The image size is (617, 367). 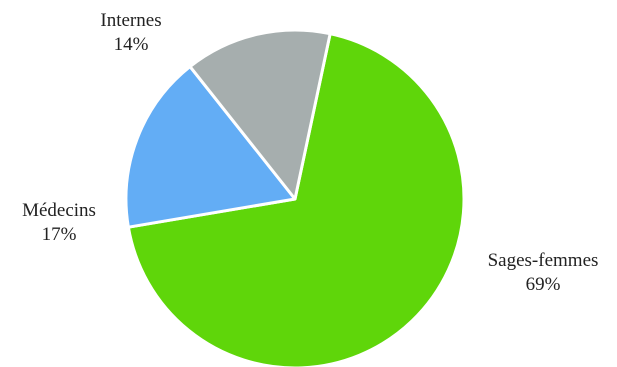 What do you see at coordinates (543, 284) in the screenshot?
I see `slice-label-percent: 69%` at bounding box center [543, 284].